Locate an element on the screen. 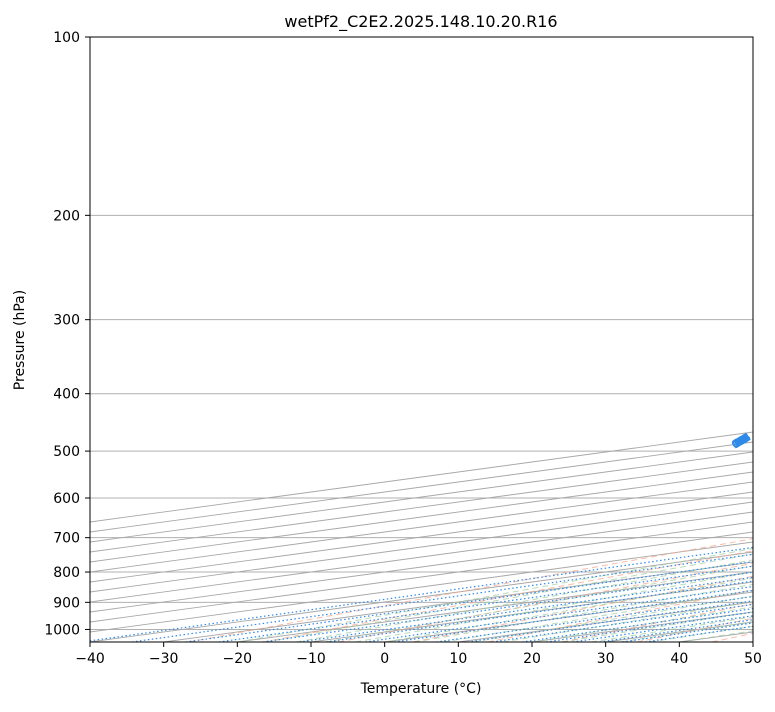 This screenshot has height=712, width=775. dry-adiabat-line is located at coordinates (743, 339).